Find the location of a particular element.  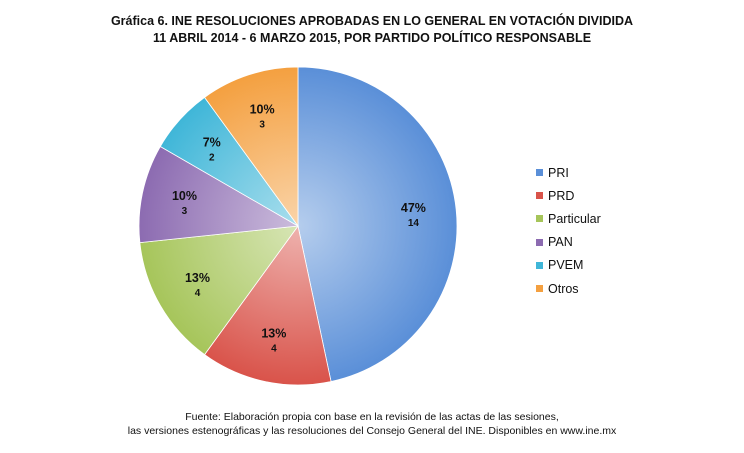

pie-slice-particular is located at coordinates (219, 290).